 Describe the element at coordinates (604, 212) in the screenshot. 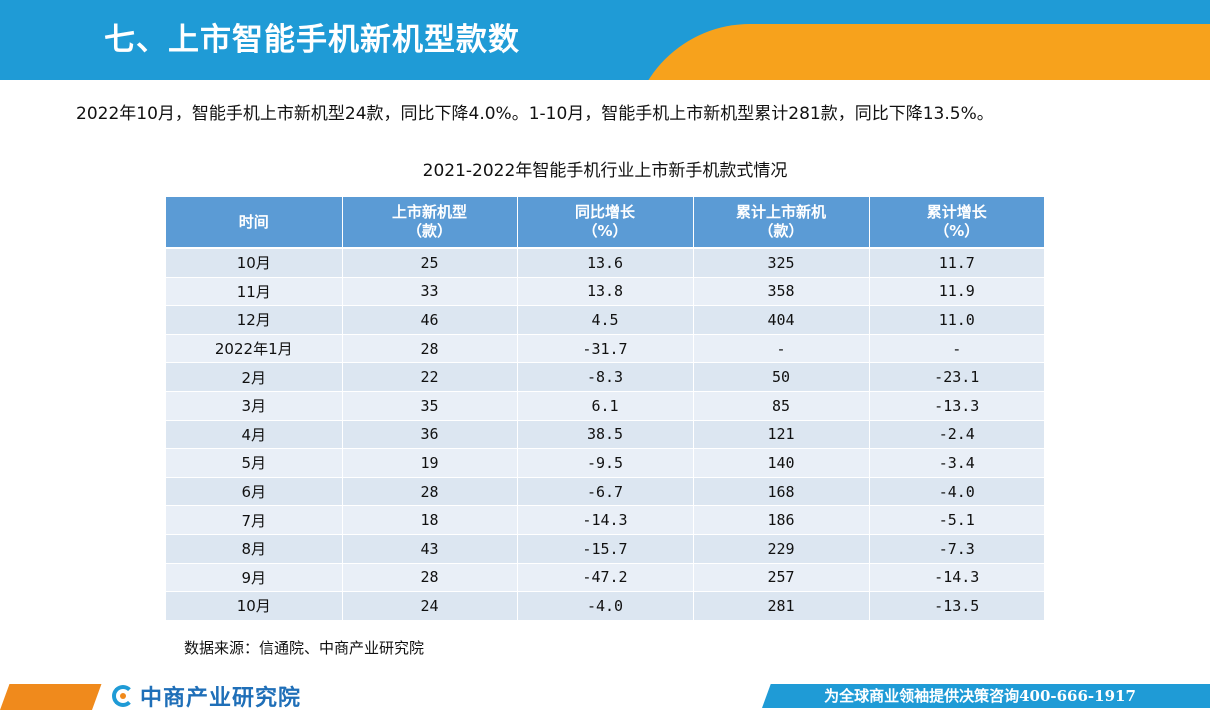

I see `column-header-line: 同比增长` at that location.